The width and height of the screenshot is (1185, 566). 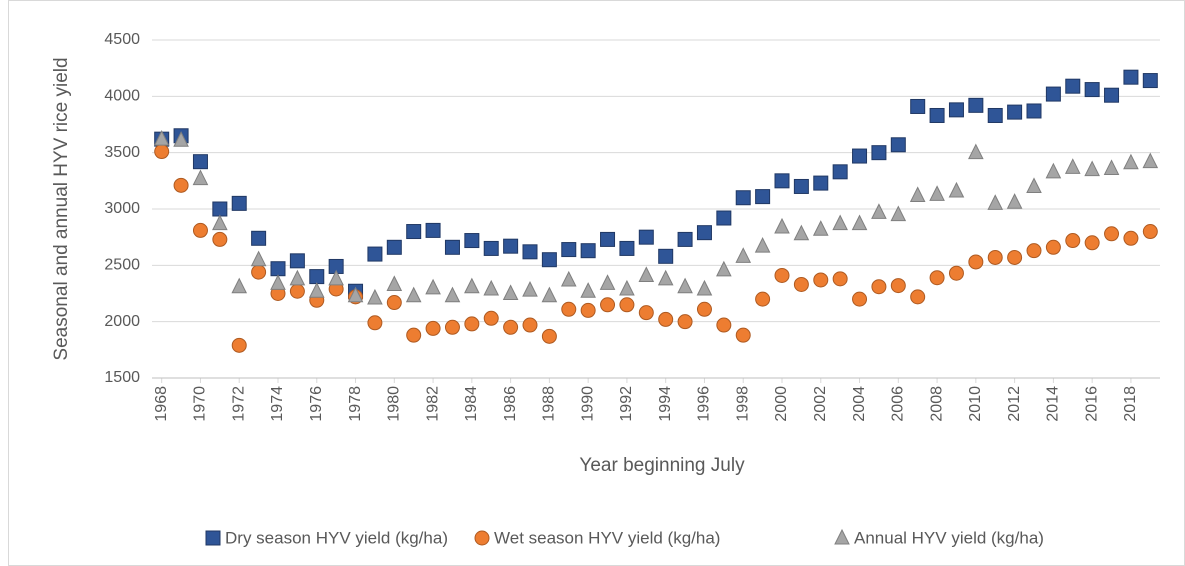 What do you see at coordinates (122, 96) in the screenshot?
I see `y-tick-label: 4000` at bounding box center [122, 96].